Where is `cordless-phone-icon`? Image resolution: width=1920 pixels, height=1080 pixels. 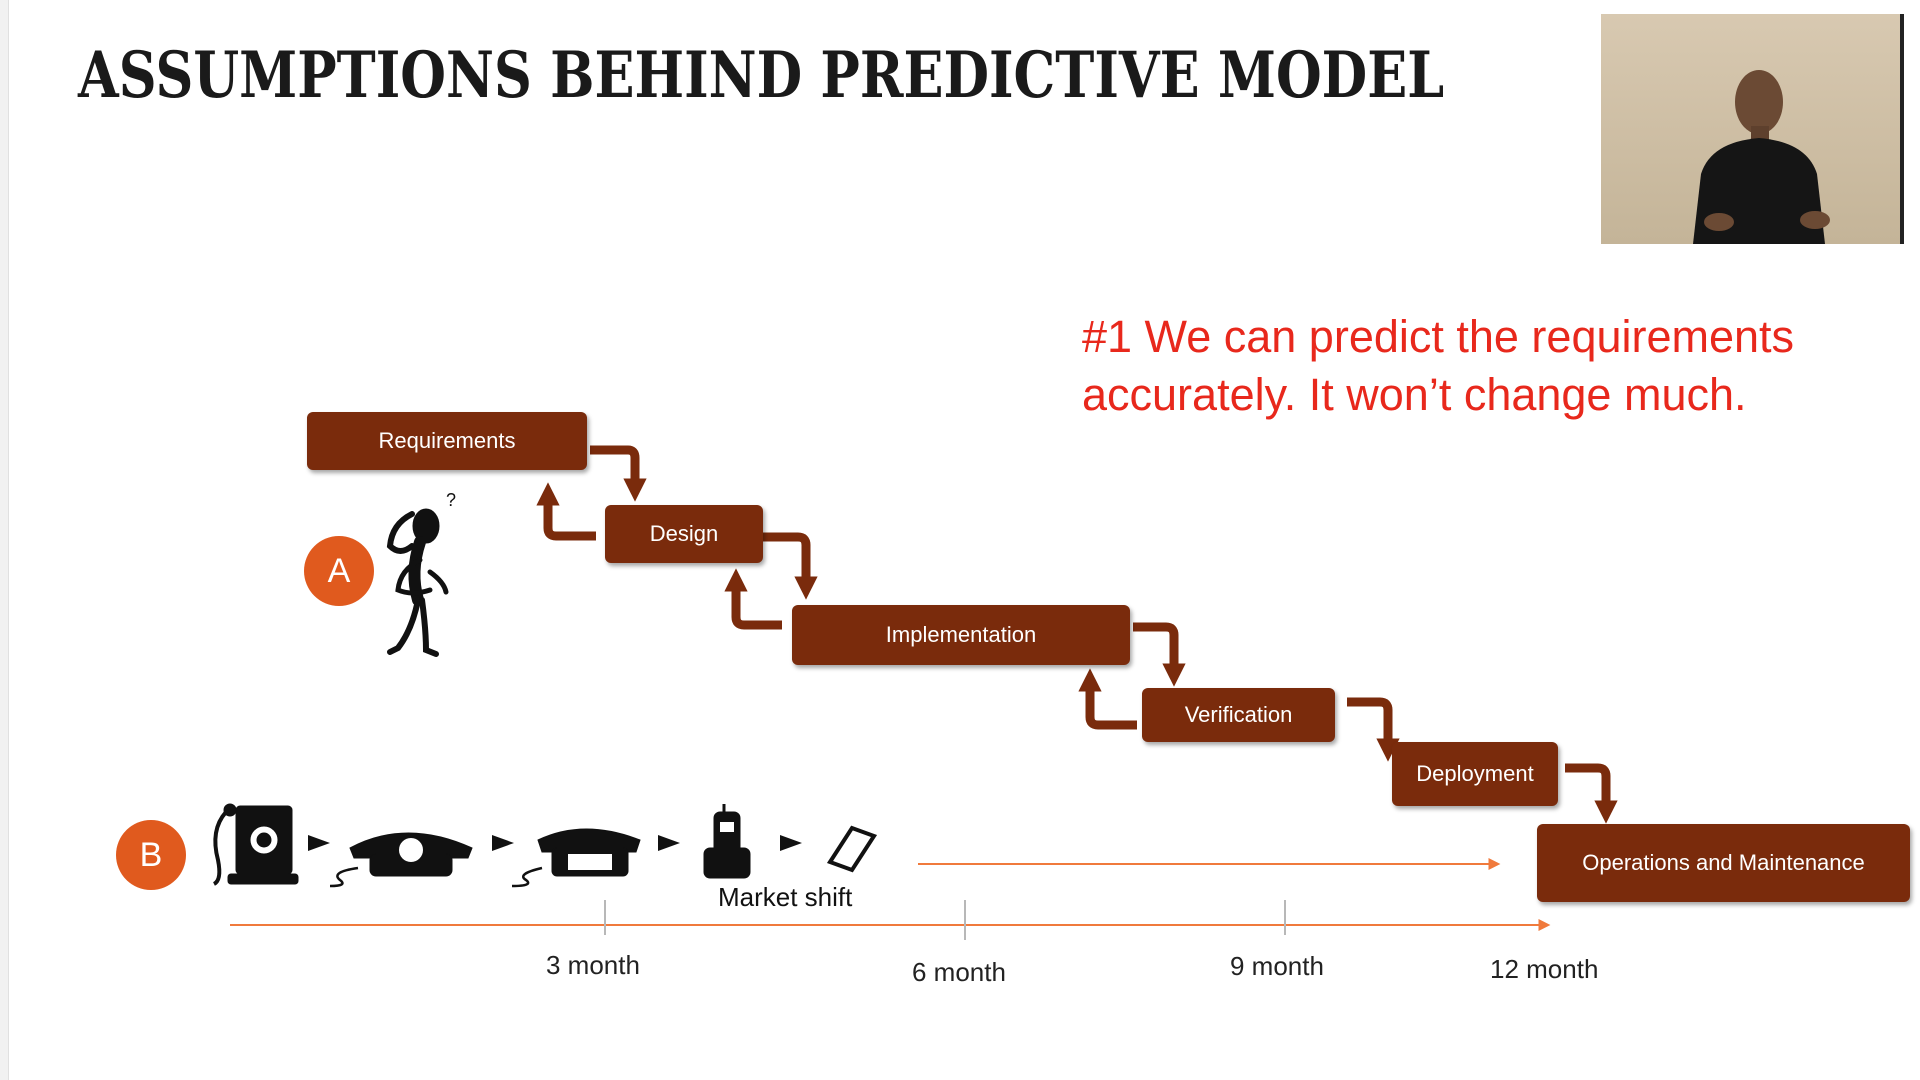
cordless-phone-icon is located at coordinates (727, 841).